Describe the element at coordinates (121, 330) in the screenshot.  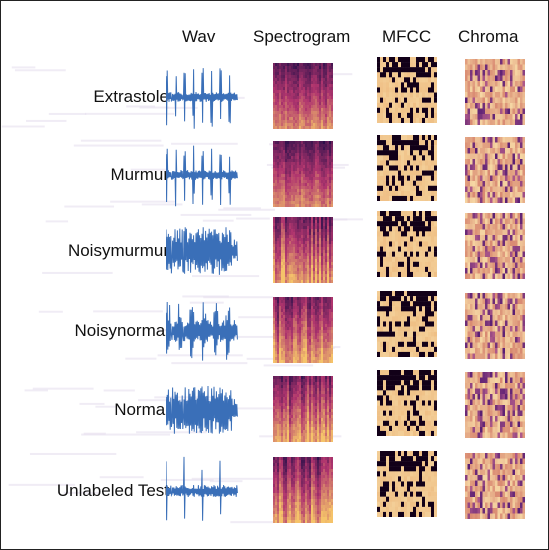
I see `row-label-noisynormal: Noisynormal` at that location.